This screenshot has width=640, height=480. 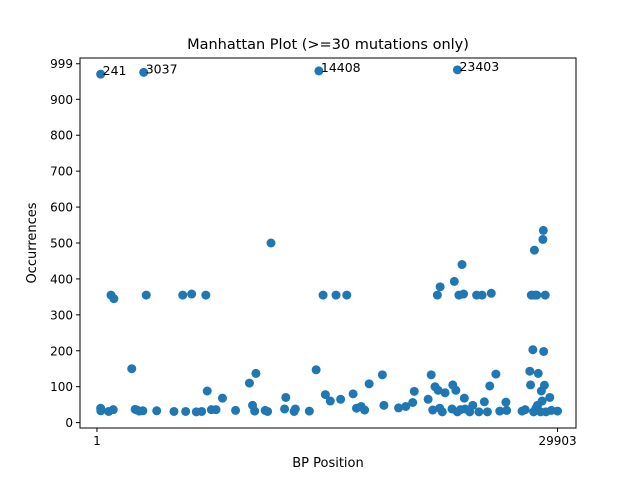 I want to click on x-tick-label: 29903, so click(x=557, y=441).